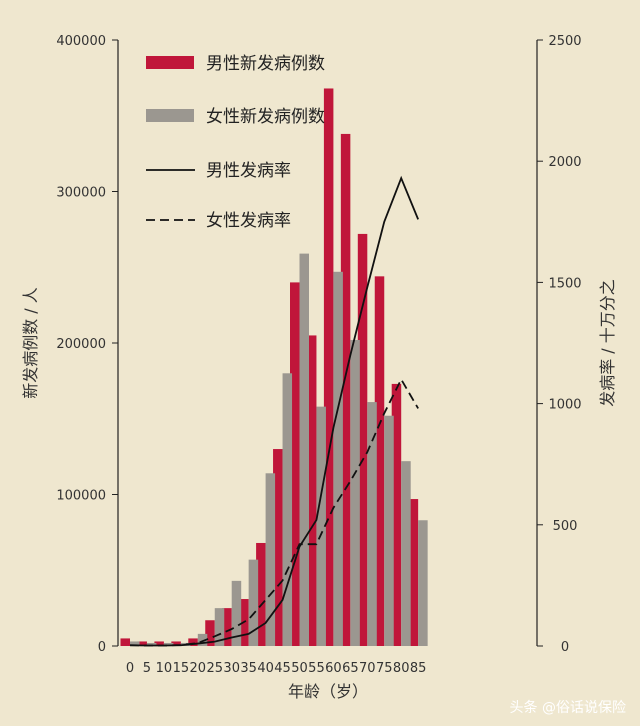  What do you see at coordinates (81, 496) in the screenshot?
I see `left-tick-label: 100000` at bounding box center [81, 496].